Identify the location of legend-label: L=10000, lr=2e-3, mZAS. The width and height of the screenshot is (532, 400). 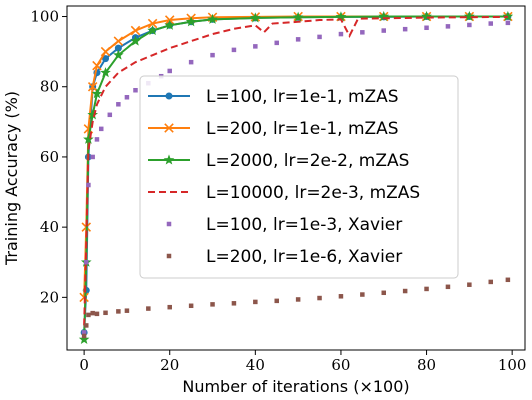
(313, 193).